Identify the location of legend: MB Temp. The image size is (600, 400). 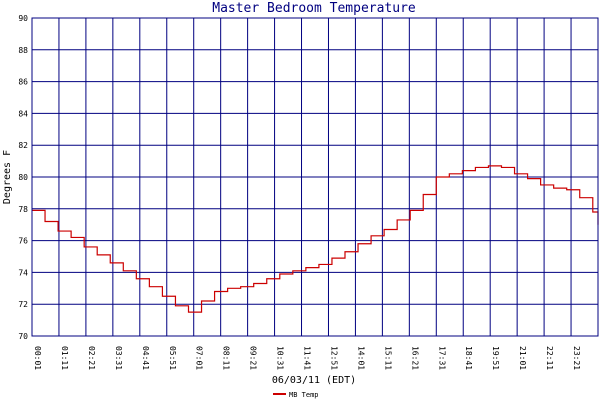
(296, 395).